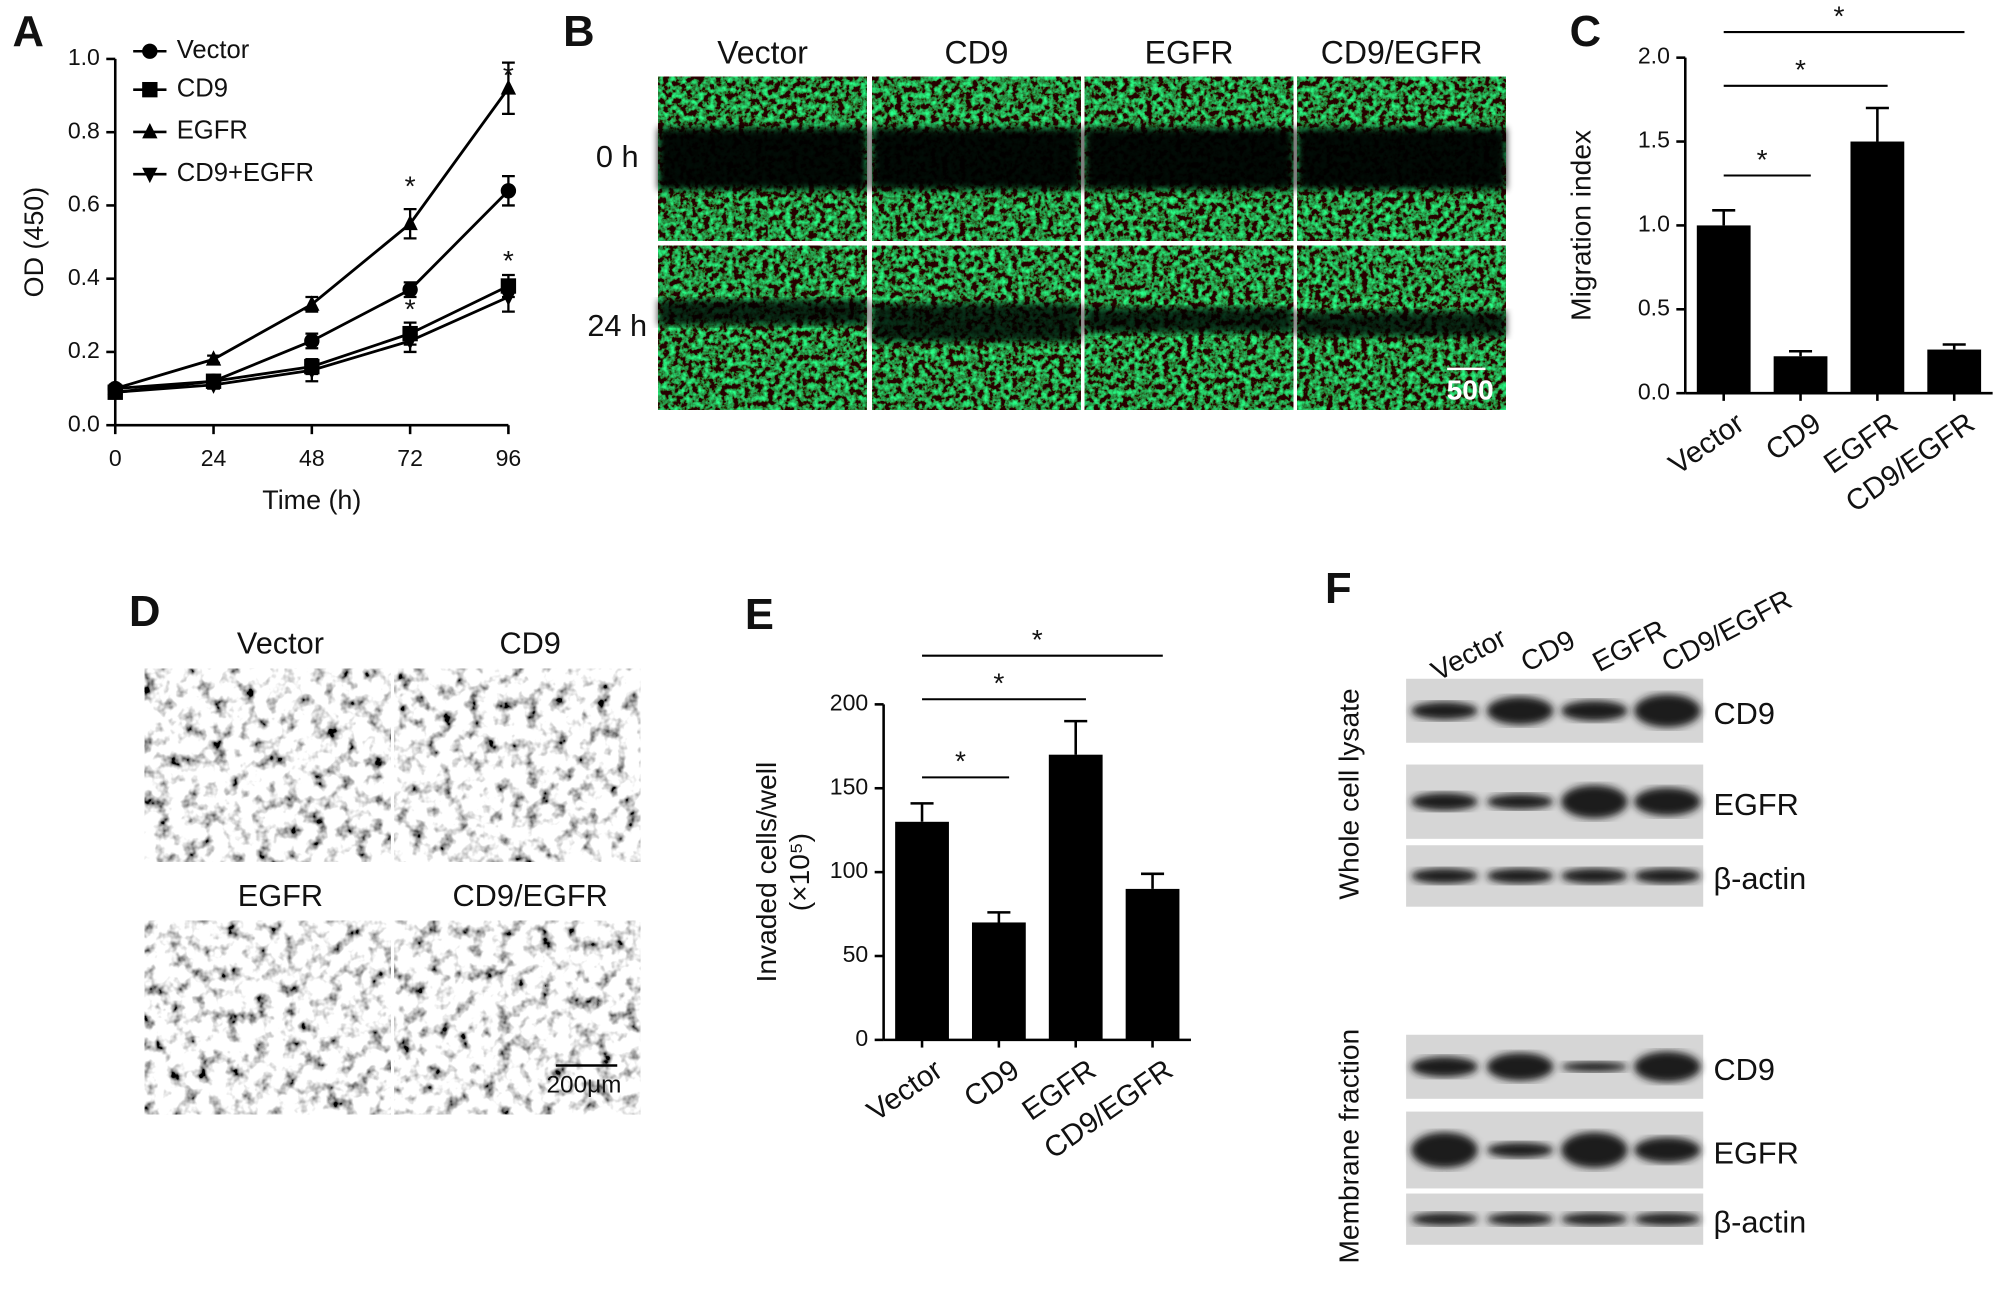  Describe the element at coordinates (280, 643) in the screenshot. I see `image-label: Vector` at that location.